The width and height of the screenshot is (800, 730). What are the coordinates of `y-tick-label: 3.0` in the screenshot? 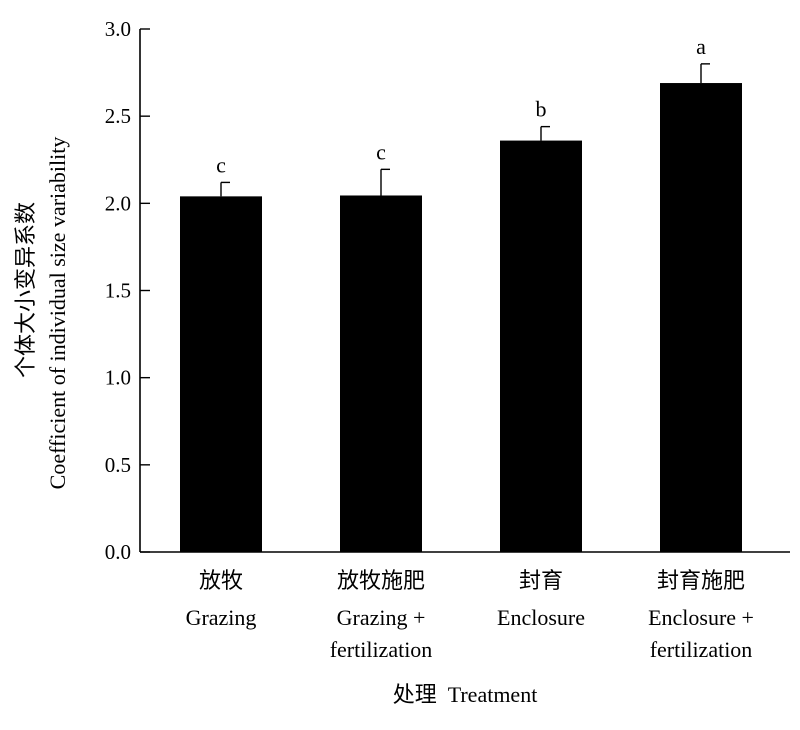 It's located at (118, 29).